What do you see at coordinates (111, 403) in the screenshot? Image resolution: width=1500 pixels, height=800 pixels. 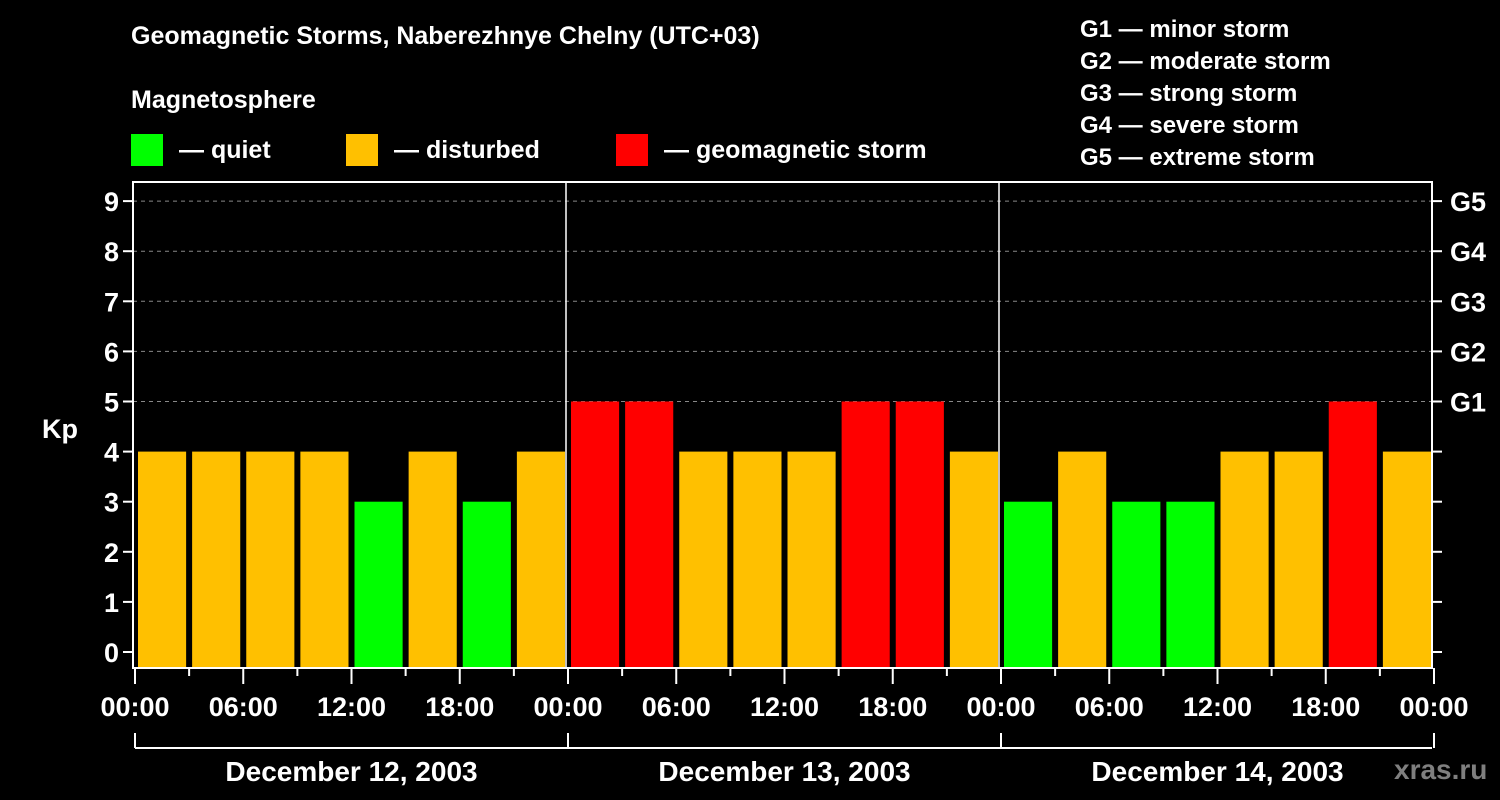 I see `y-tick-label: 5` at bounding box center [111, 403].